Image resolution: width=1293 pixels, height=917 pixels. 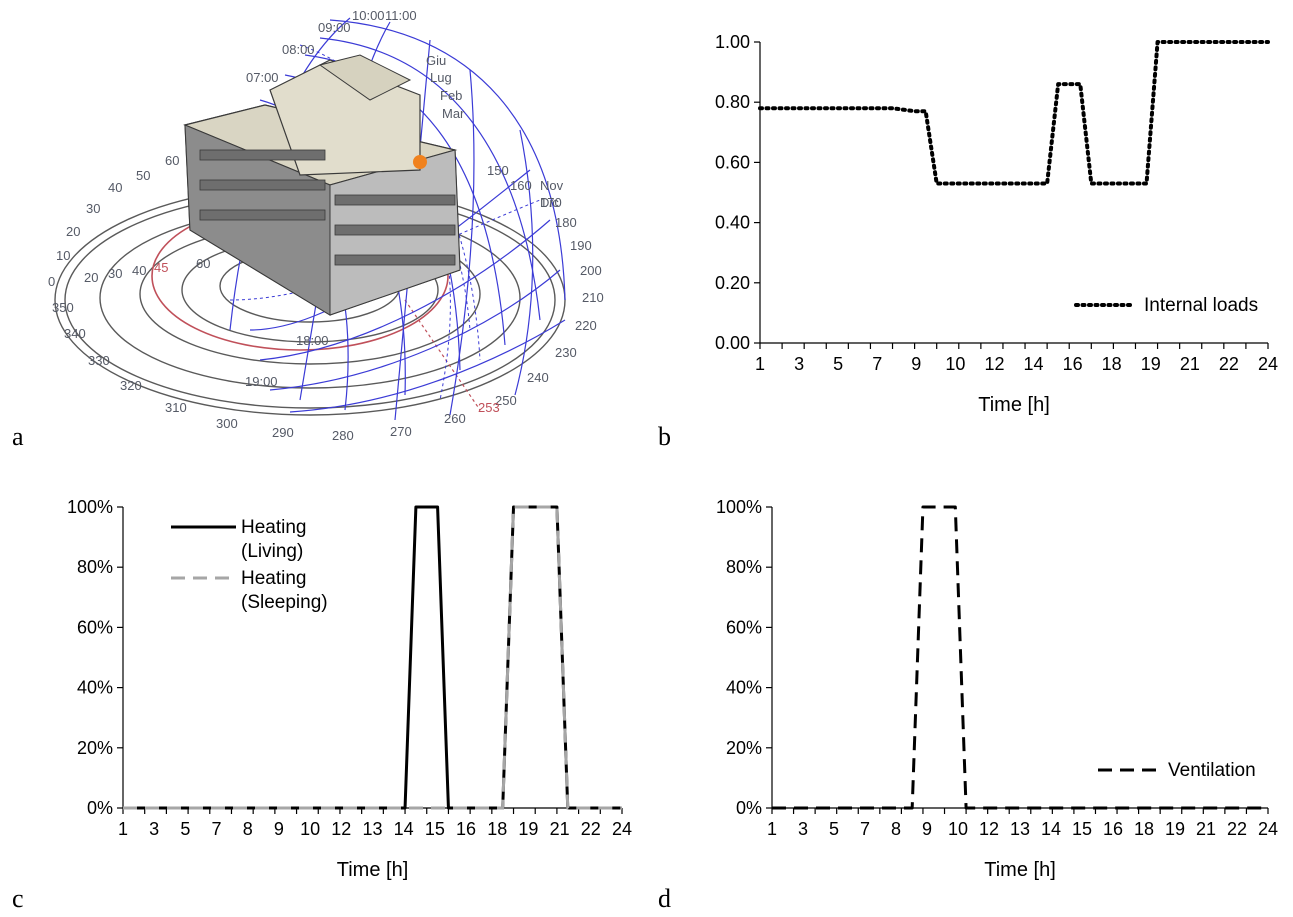 I want to click on radial-label: 60, so click(x=203, y=263).